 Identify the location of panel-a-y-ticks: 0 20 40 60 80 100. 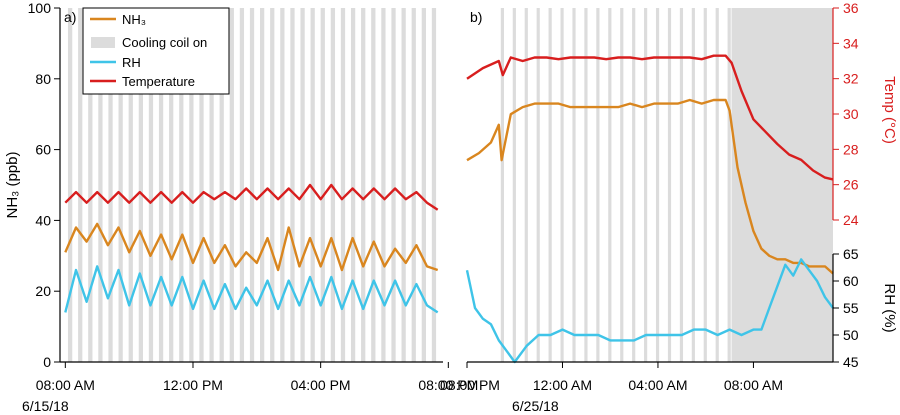
(44, 185).